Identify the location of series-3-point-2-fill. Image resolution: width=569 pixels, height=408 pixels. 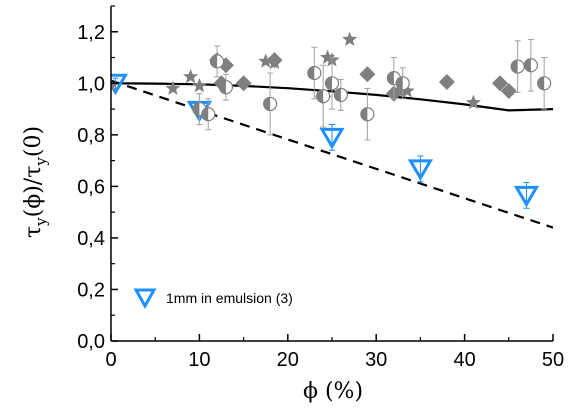
(214, 61).